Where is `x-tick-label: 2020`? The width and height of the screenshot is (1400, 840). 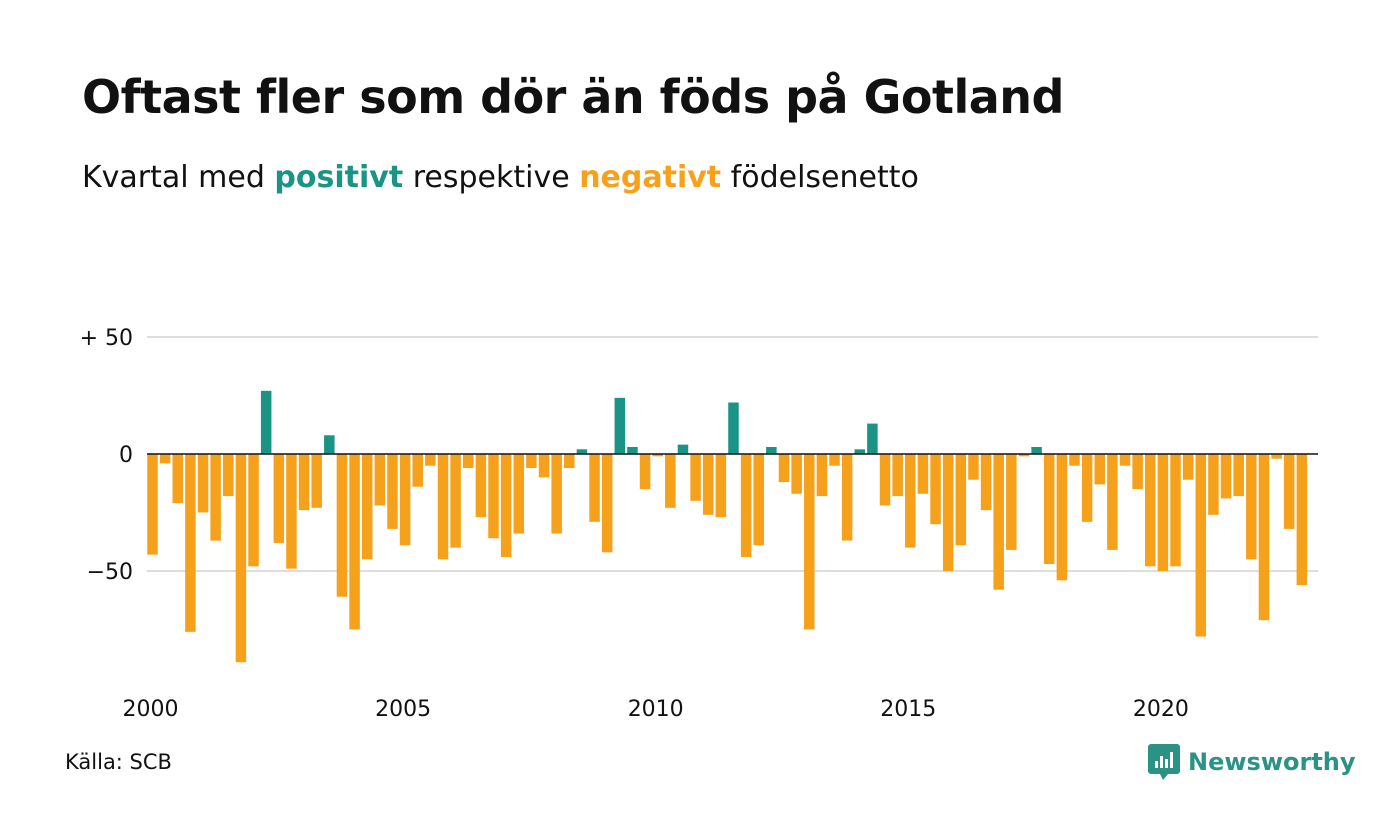
x-tick-label: 2020 is located at coordinates (1161, 709).